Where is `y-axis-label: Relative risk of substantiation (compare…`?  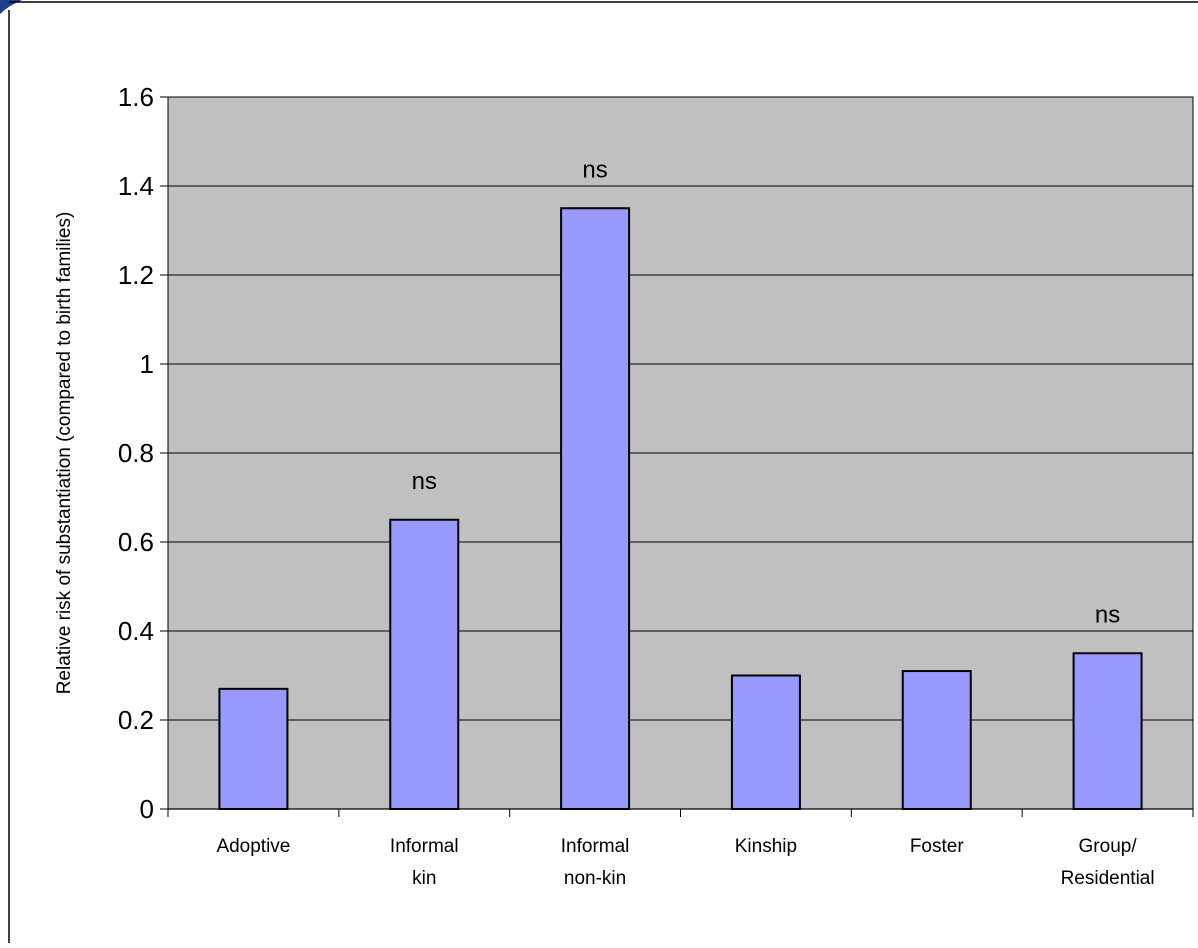 y-axis-label: Relative risk of substantiation (compare… is located at coordinates (64, 453).